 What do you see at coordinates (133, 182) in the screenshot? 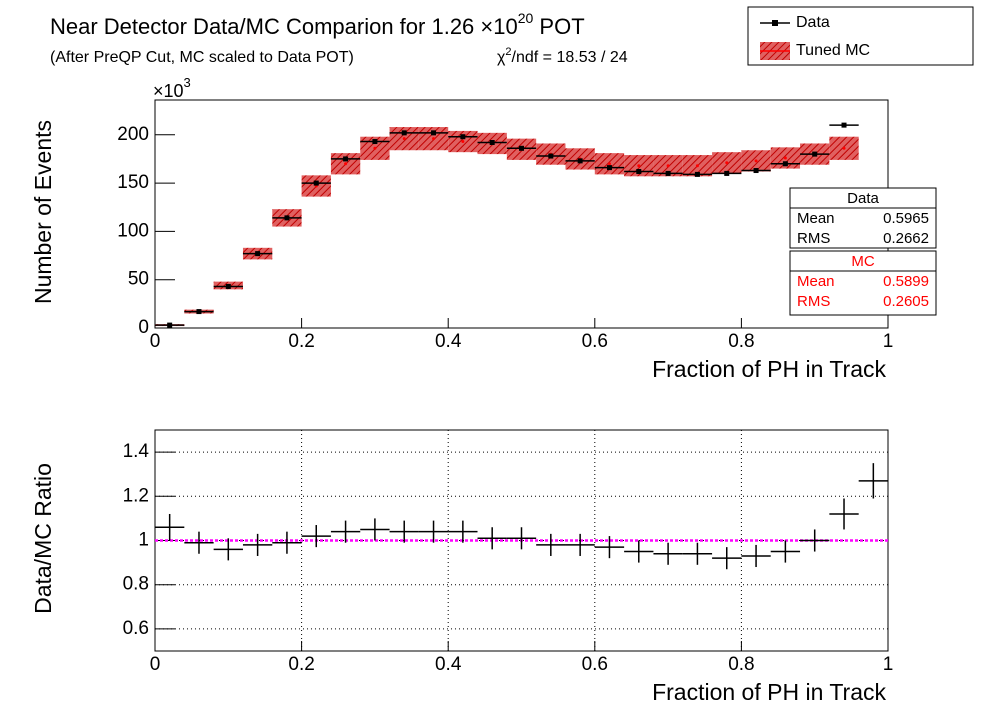
I see `y-tick-label: 150` at bounding box center [133, 182].